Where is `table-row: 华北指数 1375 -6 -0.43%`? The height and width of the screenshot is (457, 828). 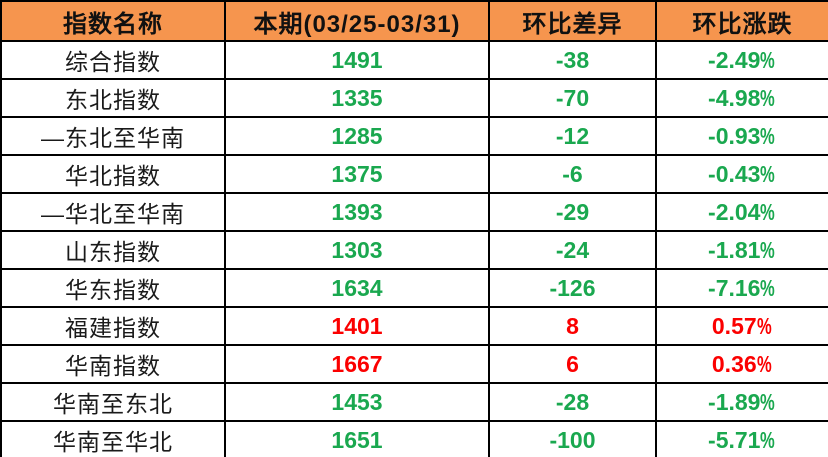
table-row: 华北指数 1375 -6 -0.43% is located at coordinates (414, 174).